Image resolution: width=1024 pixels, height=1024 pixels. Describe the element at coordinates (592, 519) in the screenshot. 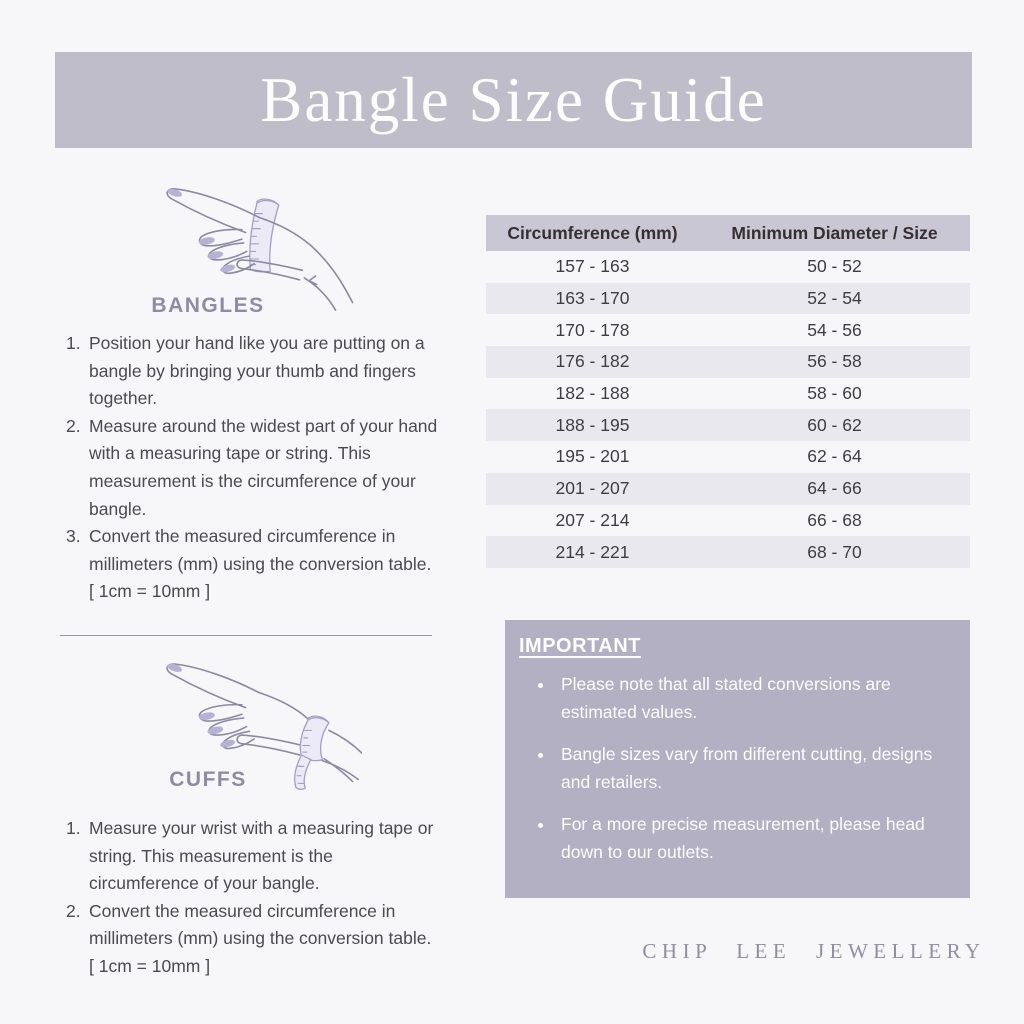

I see `circumference-cell: 207 - 214` at that location.